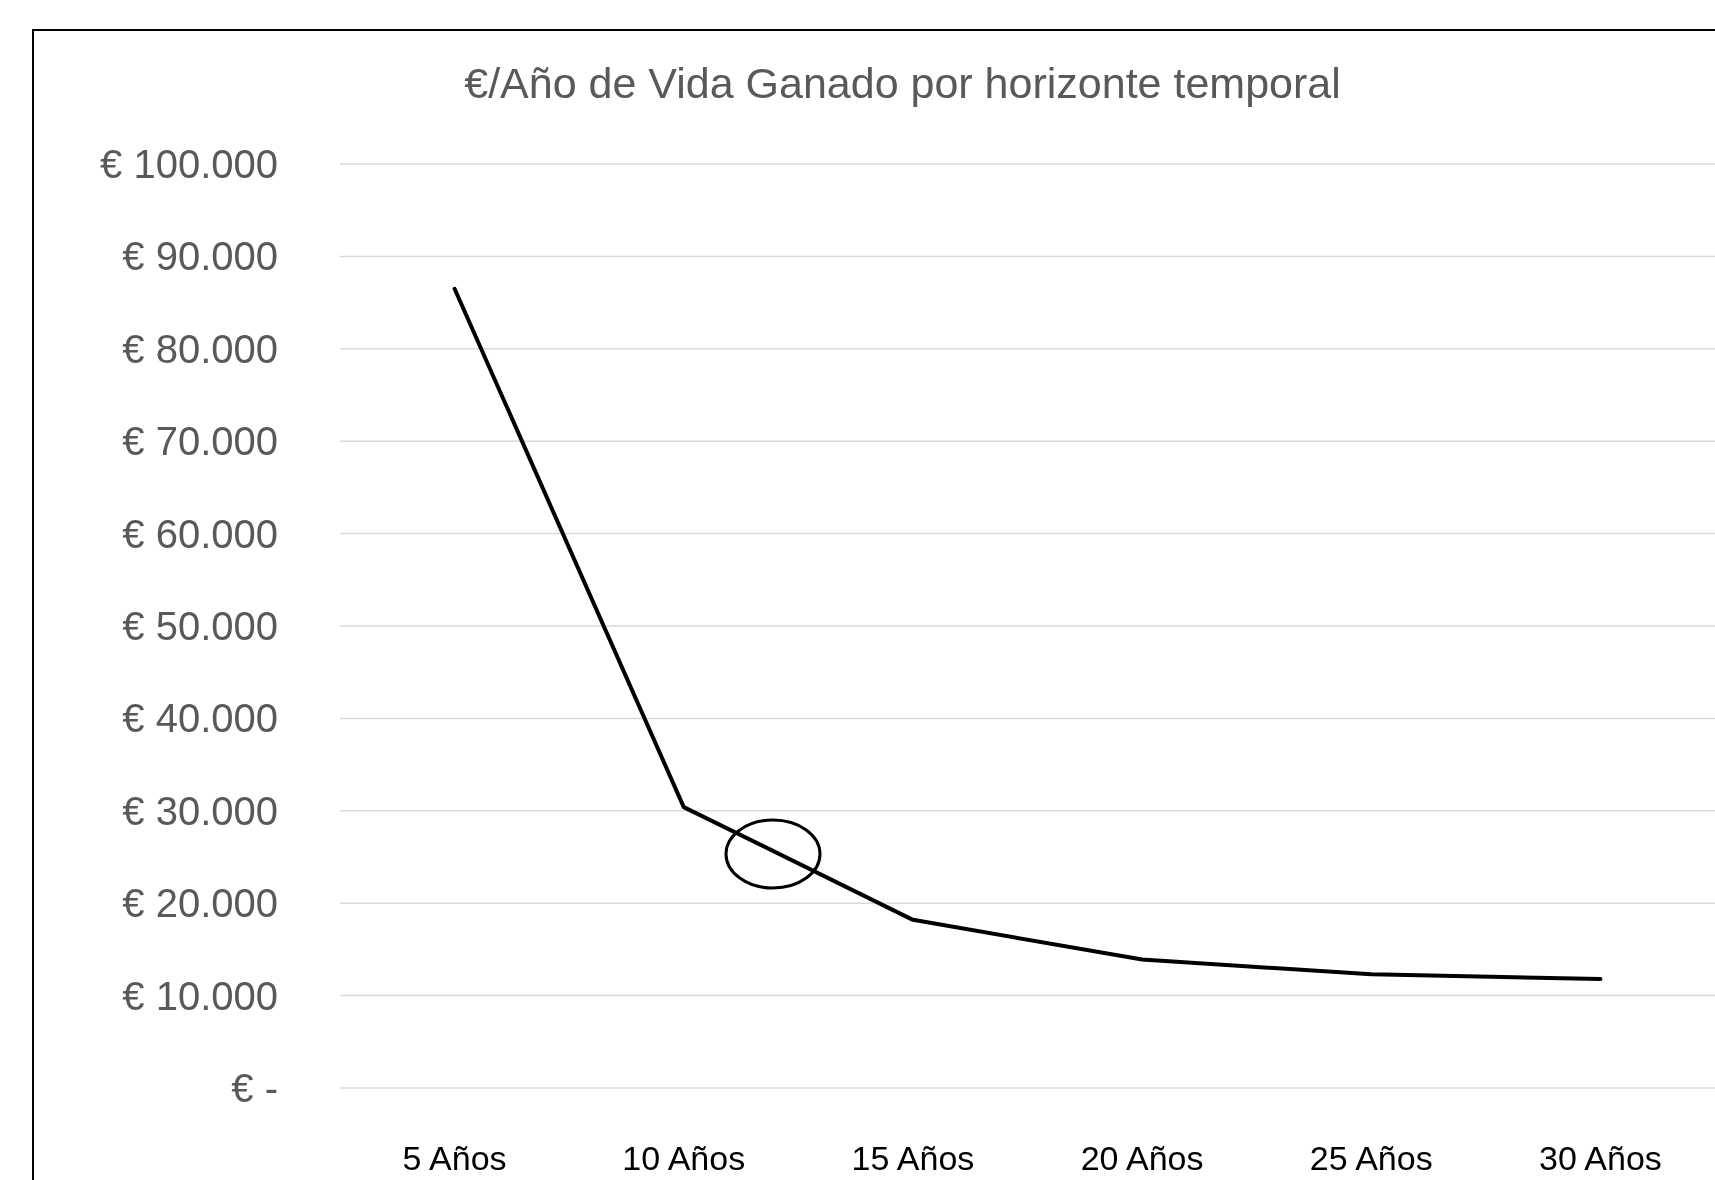 This screenshot has height=1180, width=1715. Describe the element at coordinates (200, 626) in the screenshot. I see `y-tick-label: € 50.000` at that location.